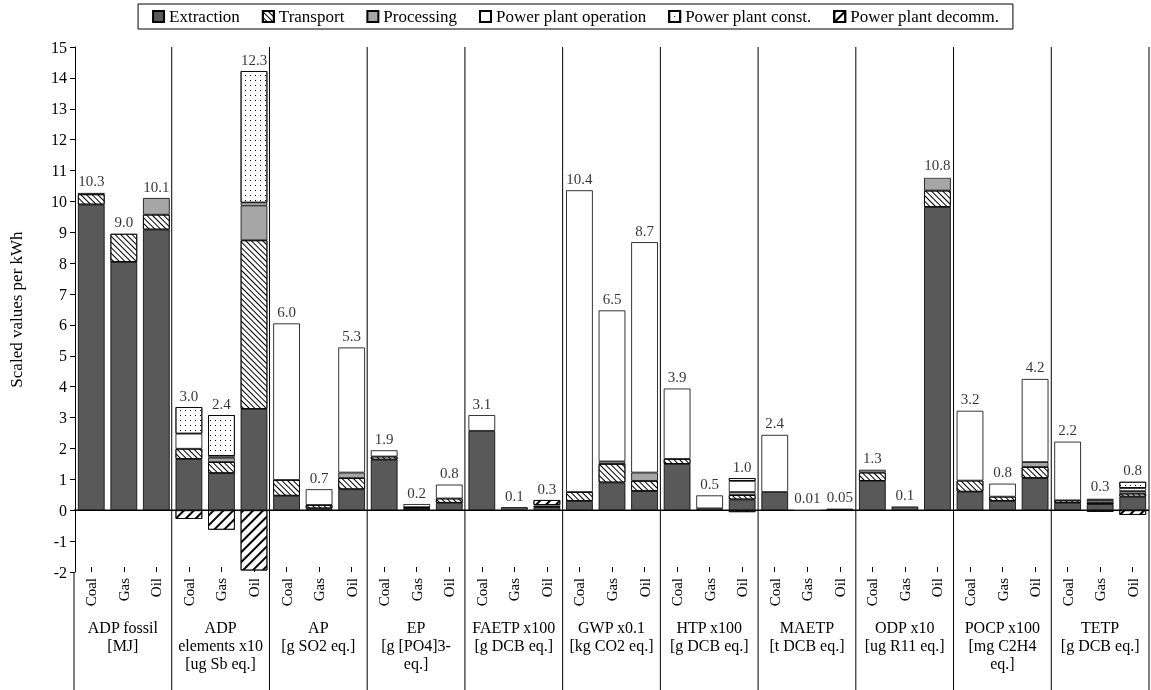 The width and height of the screenshot is (1151, 690). What do you see at coordinates (709, 636) in the screenshot?
I see `text: HTP x100 [g DCB eq.]` at bounding box center [709, 636].